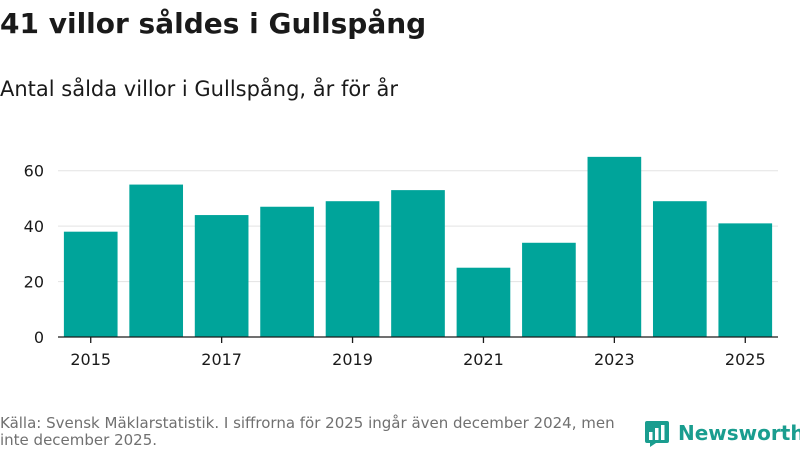  Describe the element at coordinates (34, 171) in the screenshot. I see `y-tick-label: 60` at that location.